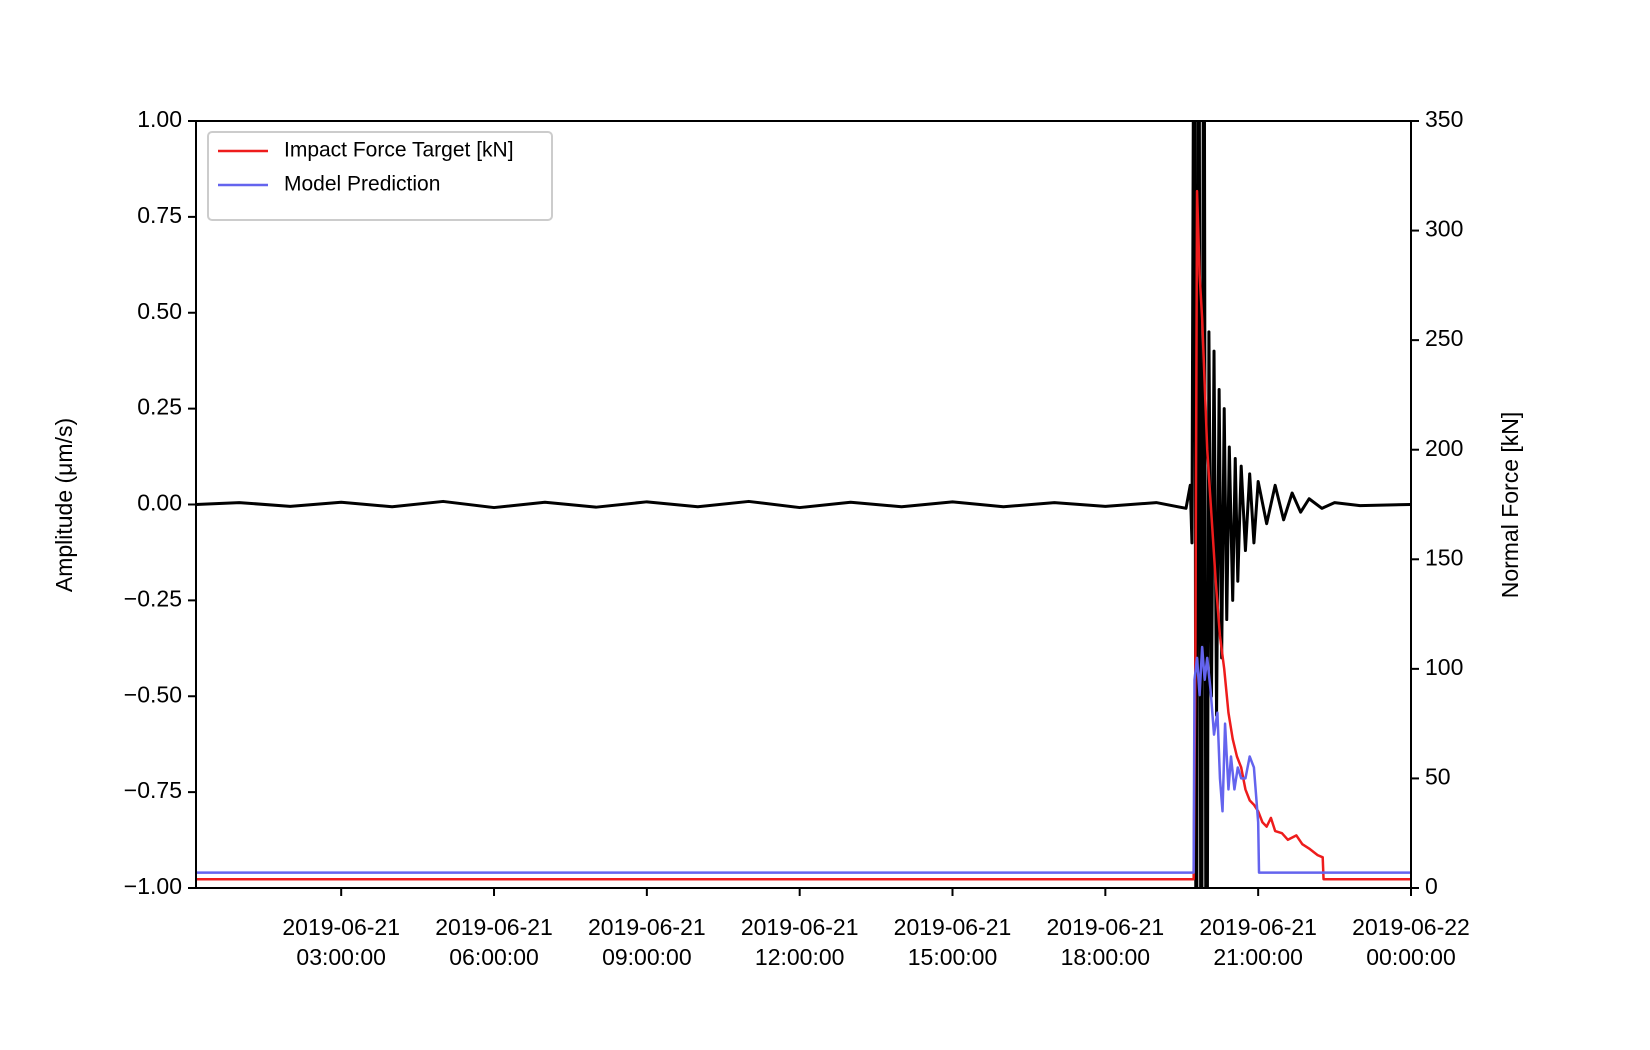 Image resolution: width=1650 pixels, height=1050 pixels. Describe the element at coordinates (159, 407) in the screenshot. I see `y-tick-label: 0.25` at that location.